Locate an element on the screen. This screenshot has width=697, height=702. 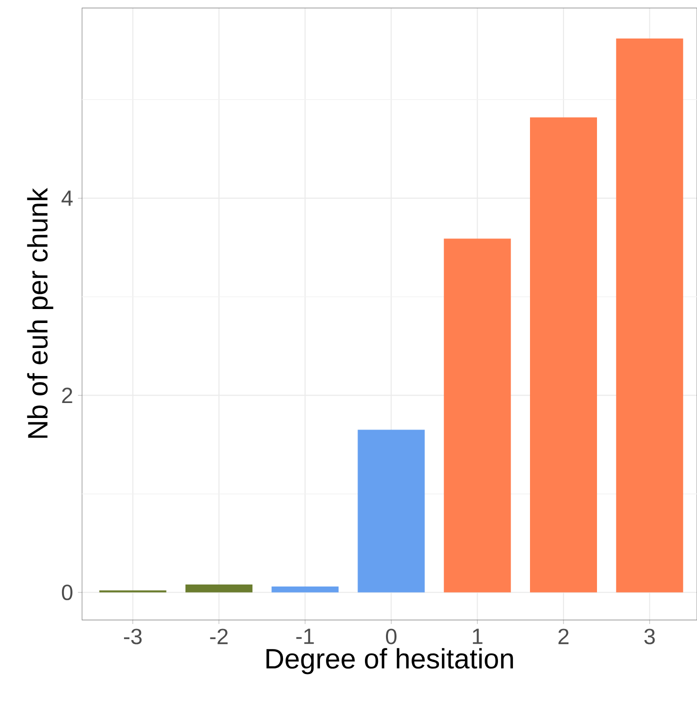
x-tick-label: 1 is located at coordinates (477, 636).